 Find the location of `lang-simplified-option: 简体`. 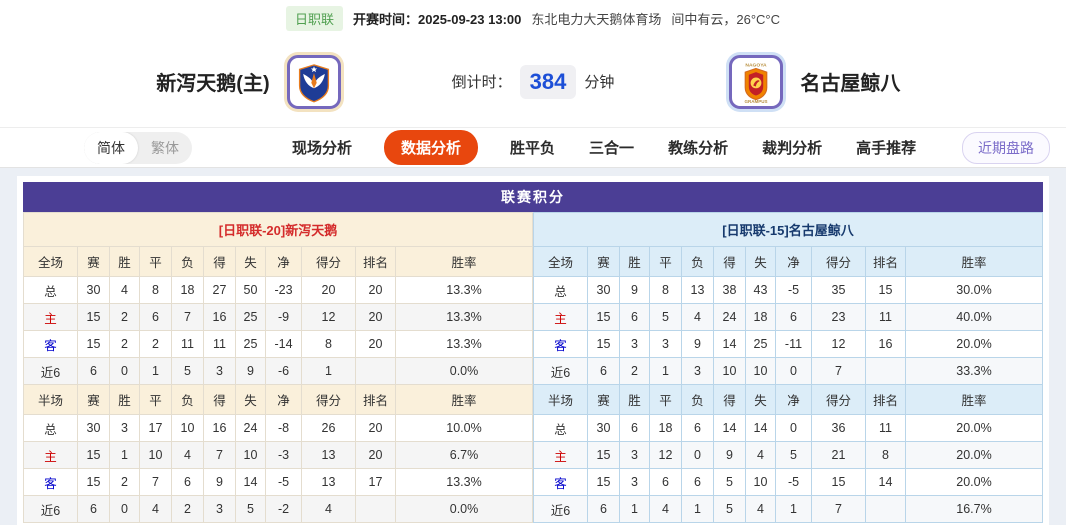

lang-simplified-option: 简体 is located at coordinates (111, 147).